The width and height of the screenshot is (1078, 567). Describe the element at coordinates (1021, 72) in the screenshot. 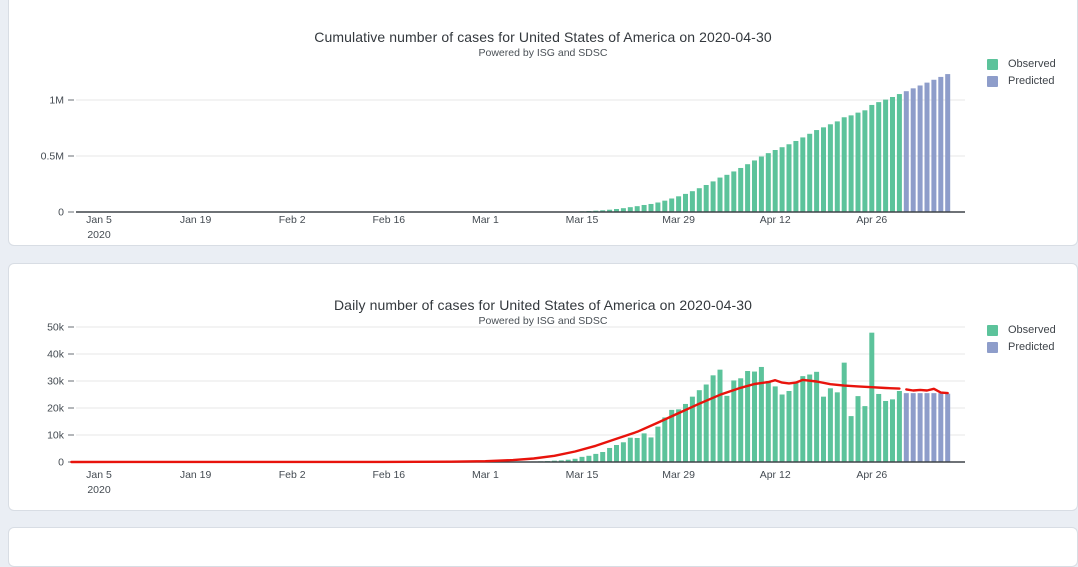

I see `cumulative-chart-legend: Observed Predicted` at that location.